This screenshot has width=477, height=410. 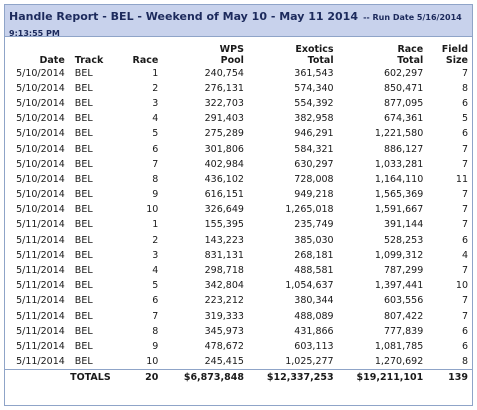 What do you see at coordinates (155, 225) in the screenshot?
I see `row-race: 1` at bounding box center [155, 225].